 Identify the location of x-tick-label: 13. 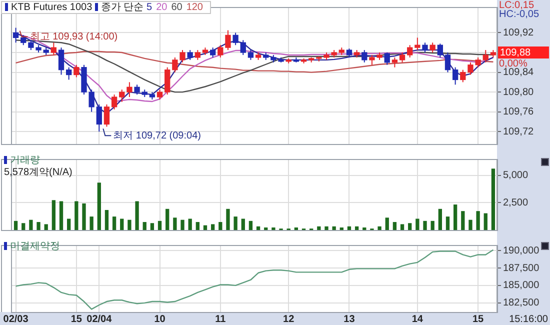
(350, 319).